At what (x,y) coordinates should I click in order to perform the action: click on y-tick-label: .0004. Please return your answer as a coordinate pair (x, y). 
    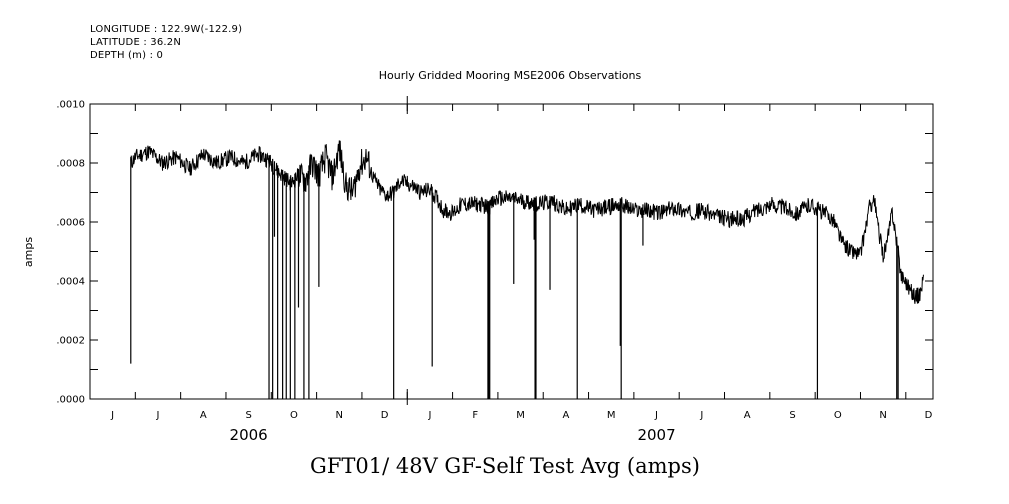
    Looking at the image, I should click on (70, 282).